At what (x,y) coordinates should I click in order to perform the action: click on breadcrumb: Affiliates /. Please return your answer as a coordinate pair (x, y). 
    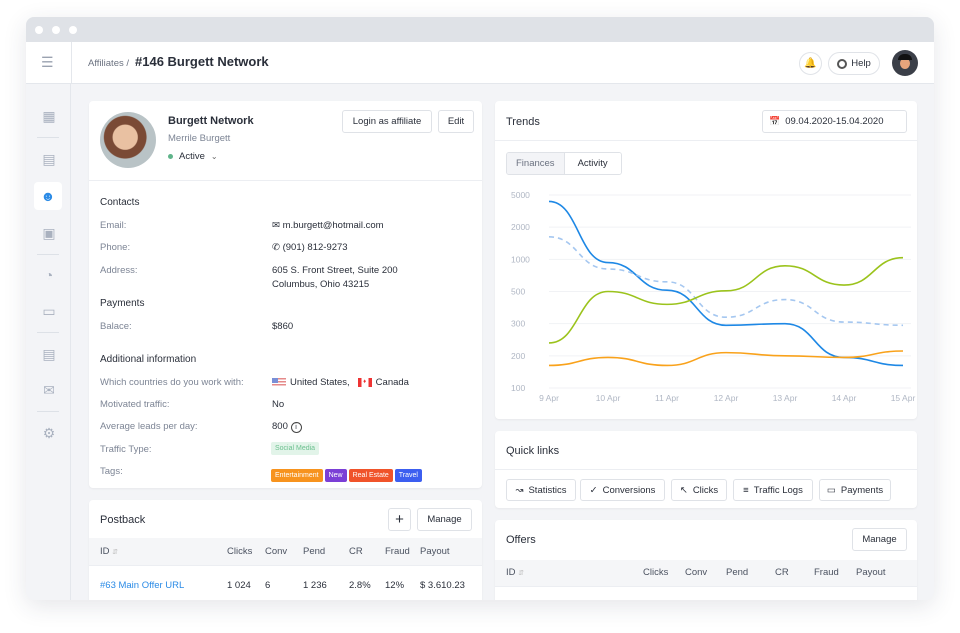
    Looking at the image, I should click on (109, 63).